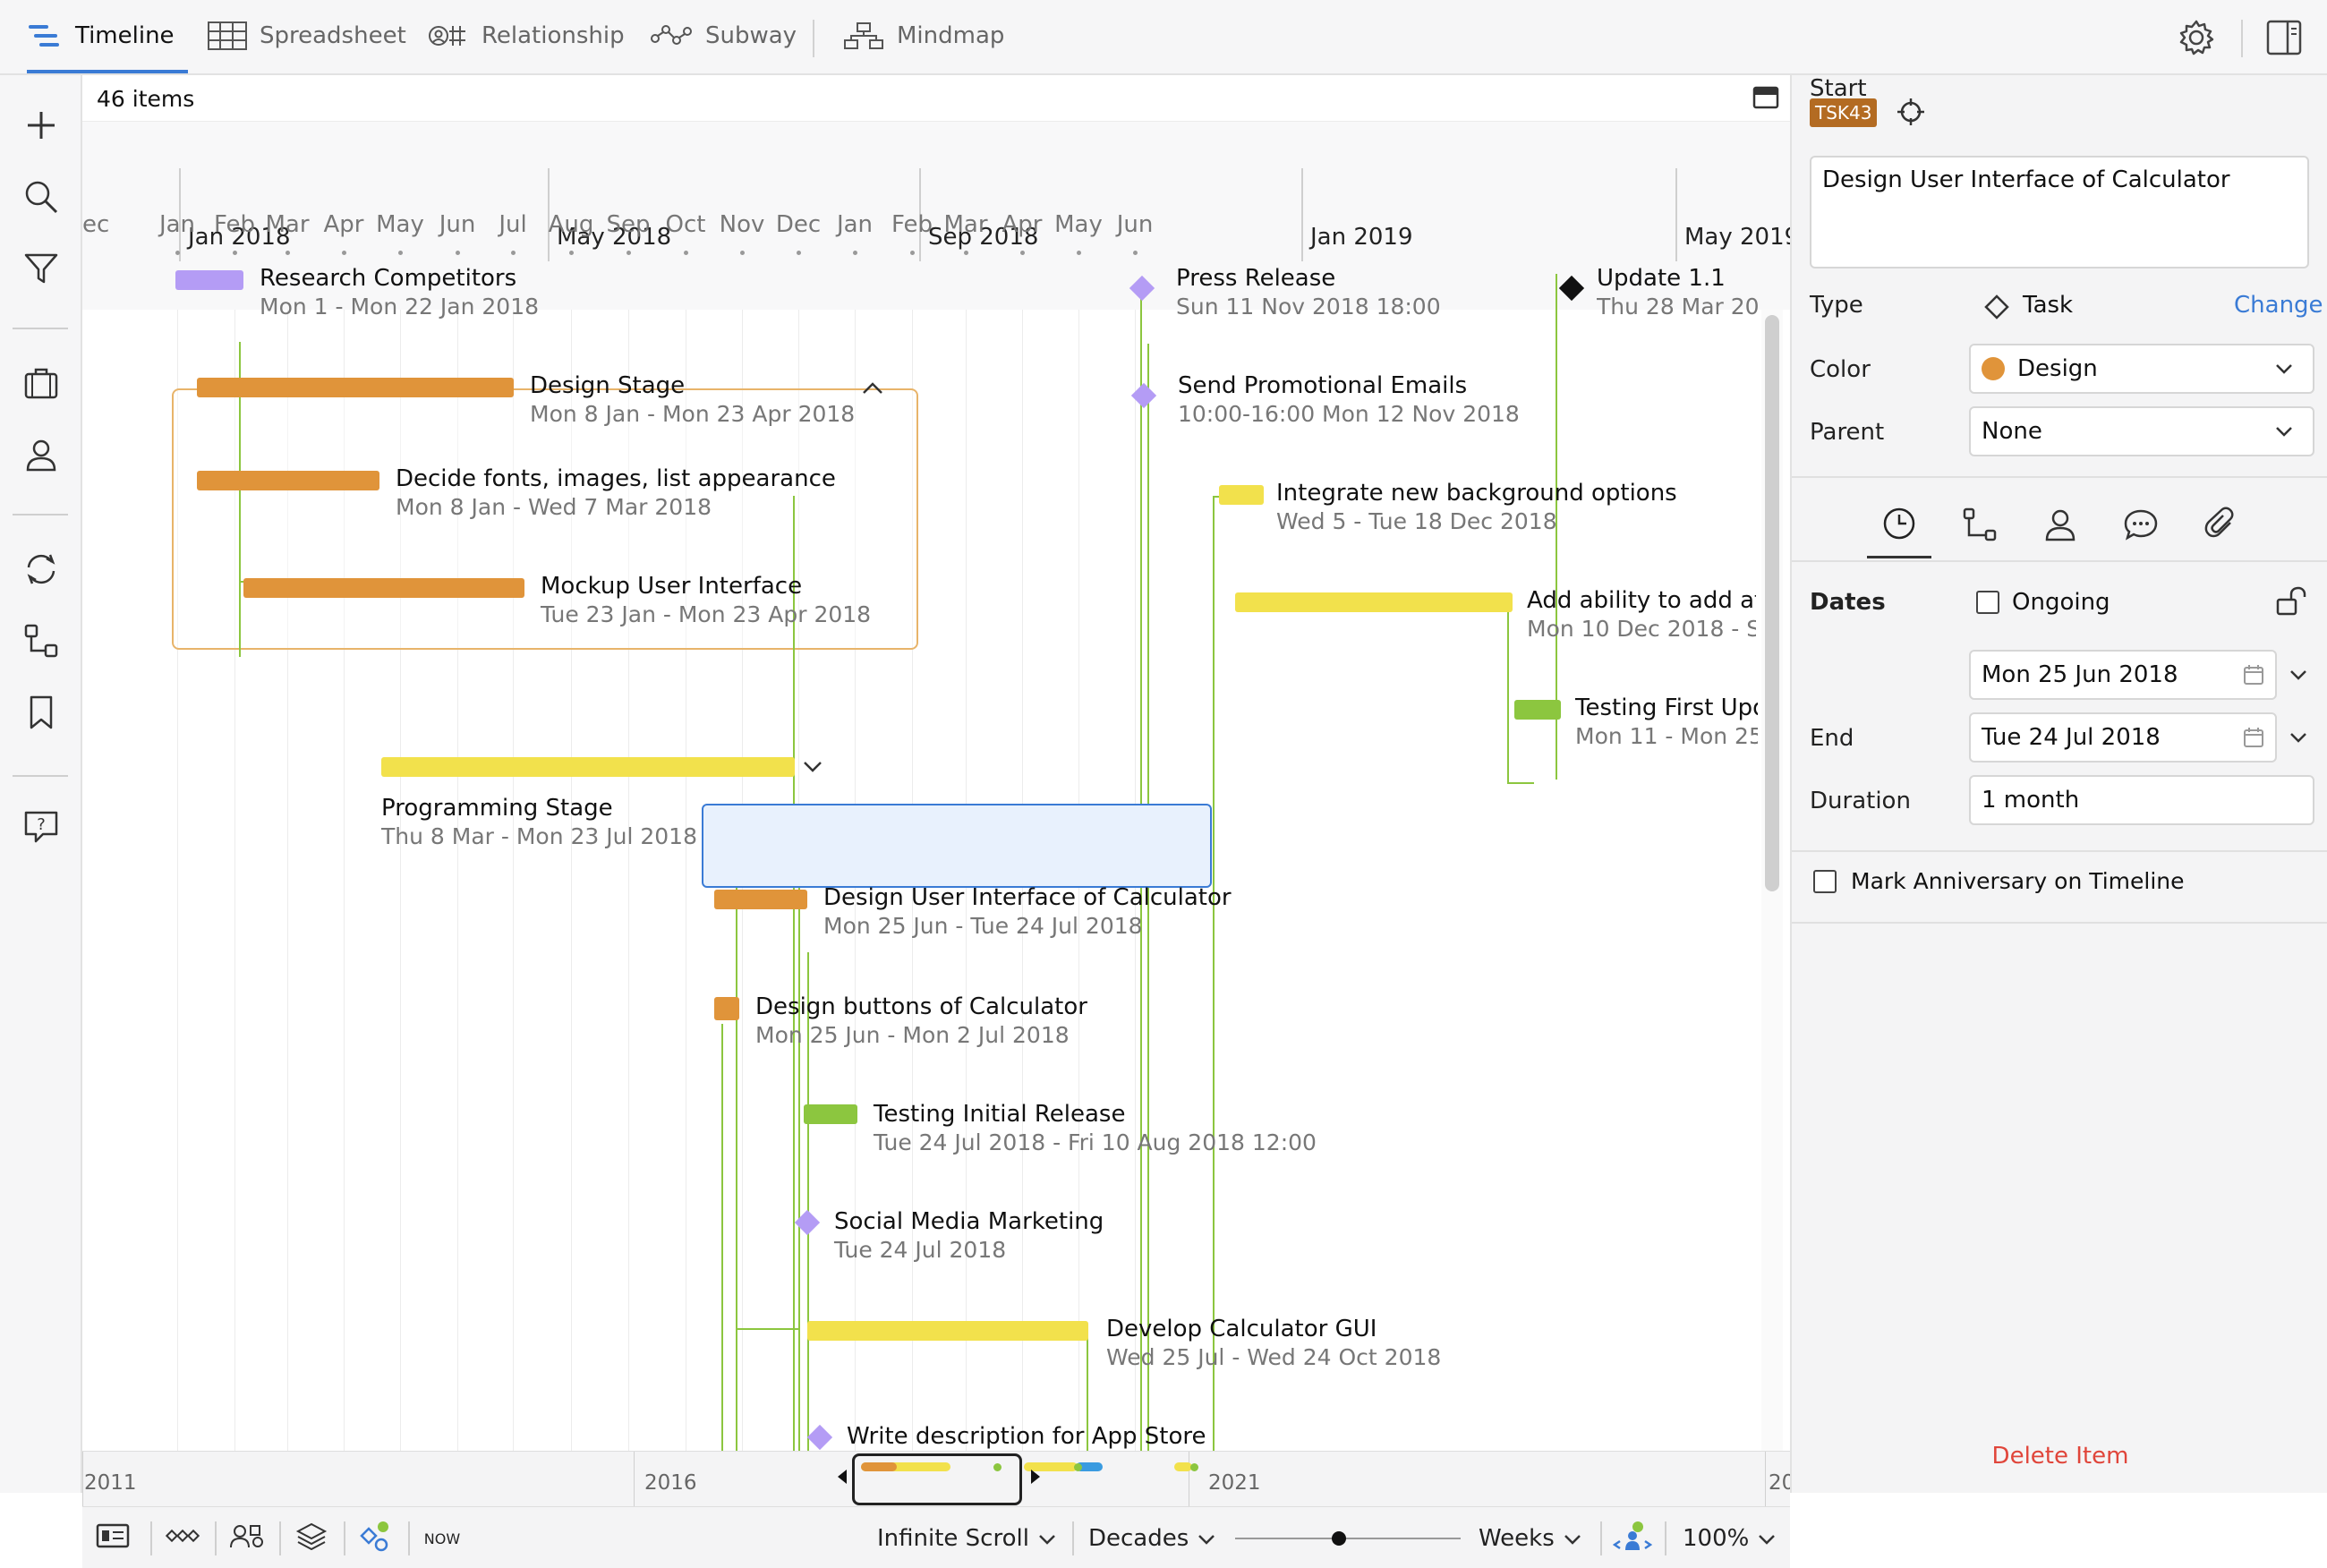 This screenshot has width=2327, height=1568. I want to click on task-bar-develop-gui, so click(947, 1331).